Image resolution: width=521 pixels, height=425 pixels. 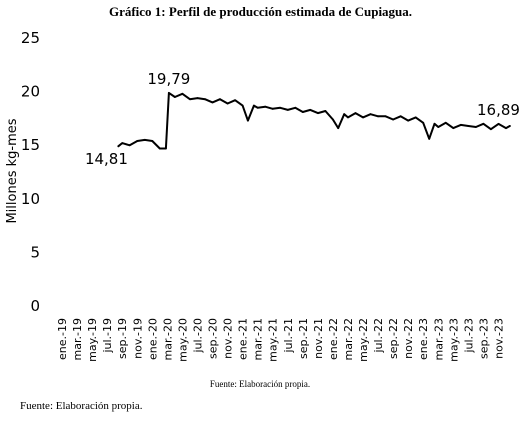 What do you see at coordinates (92, 340) in the screenshot?
I see `x-tick-label: may.-19` at bounding box center [92, 340].